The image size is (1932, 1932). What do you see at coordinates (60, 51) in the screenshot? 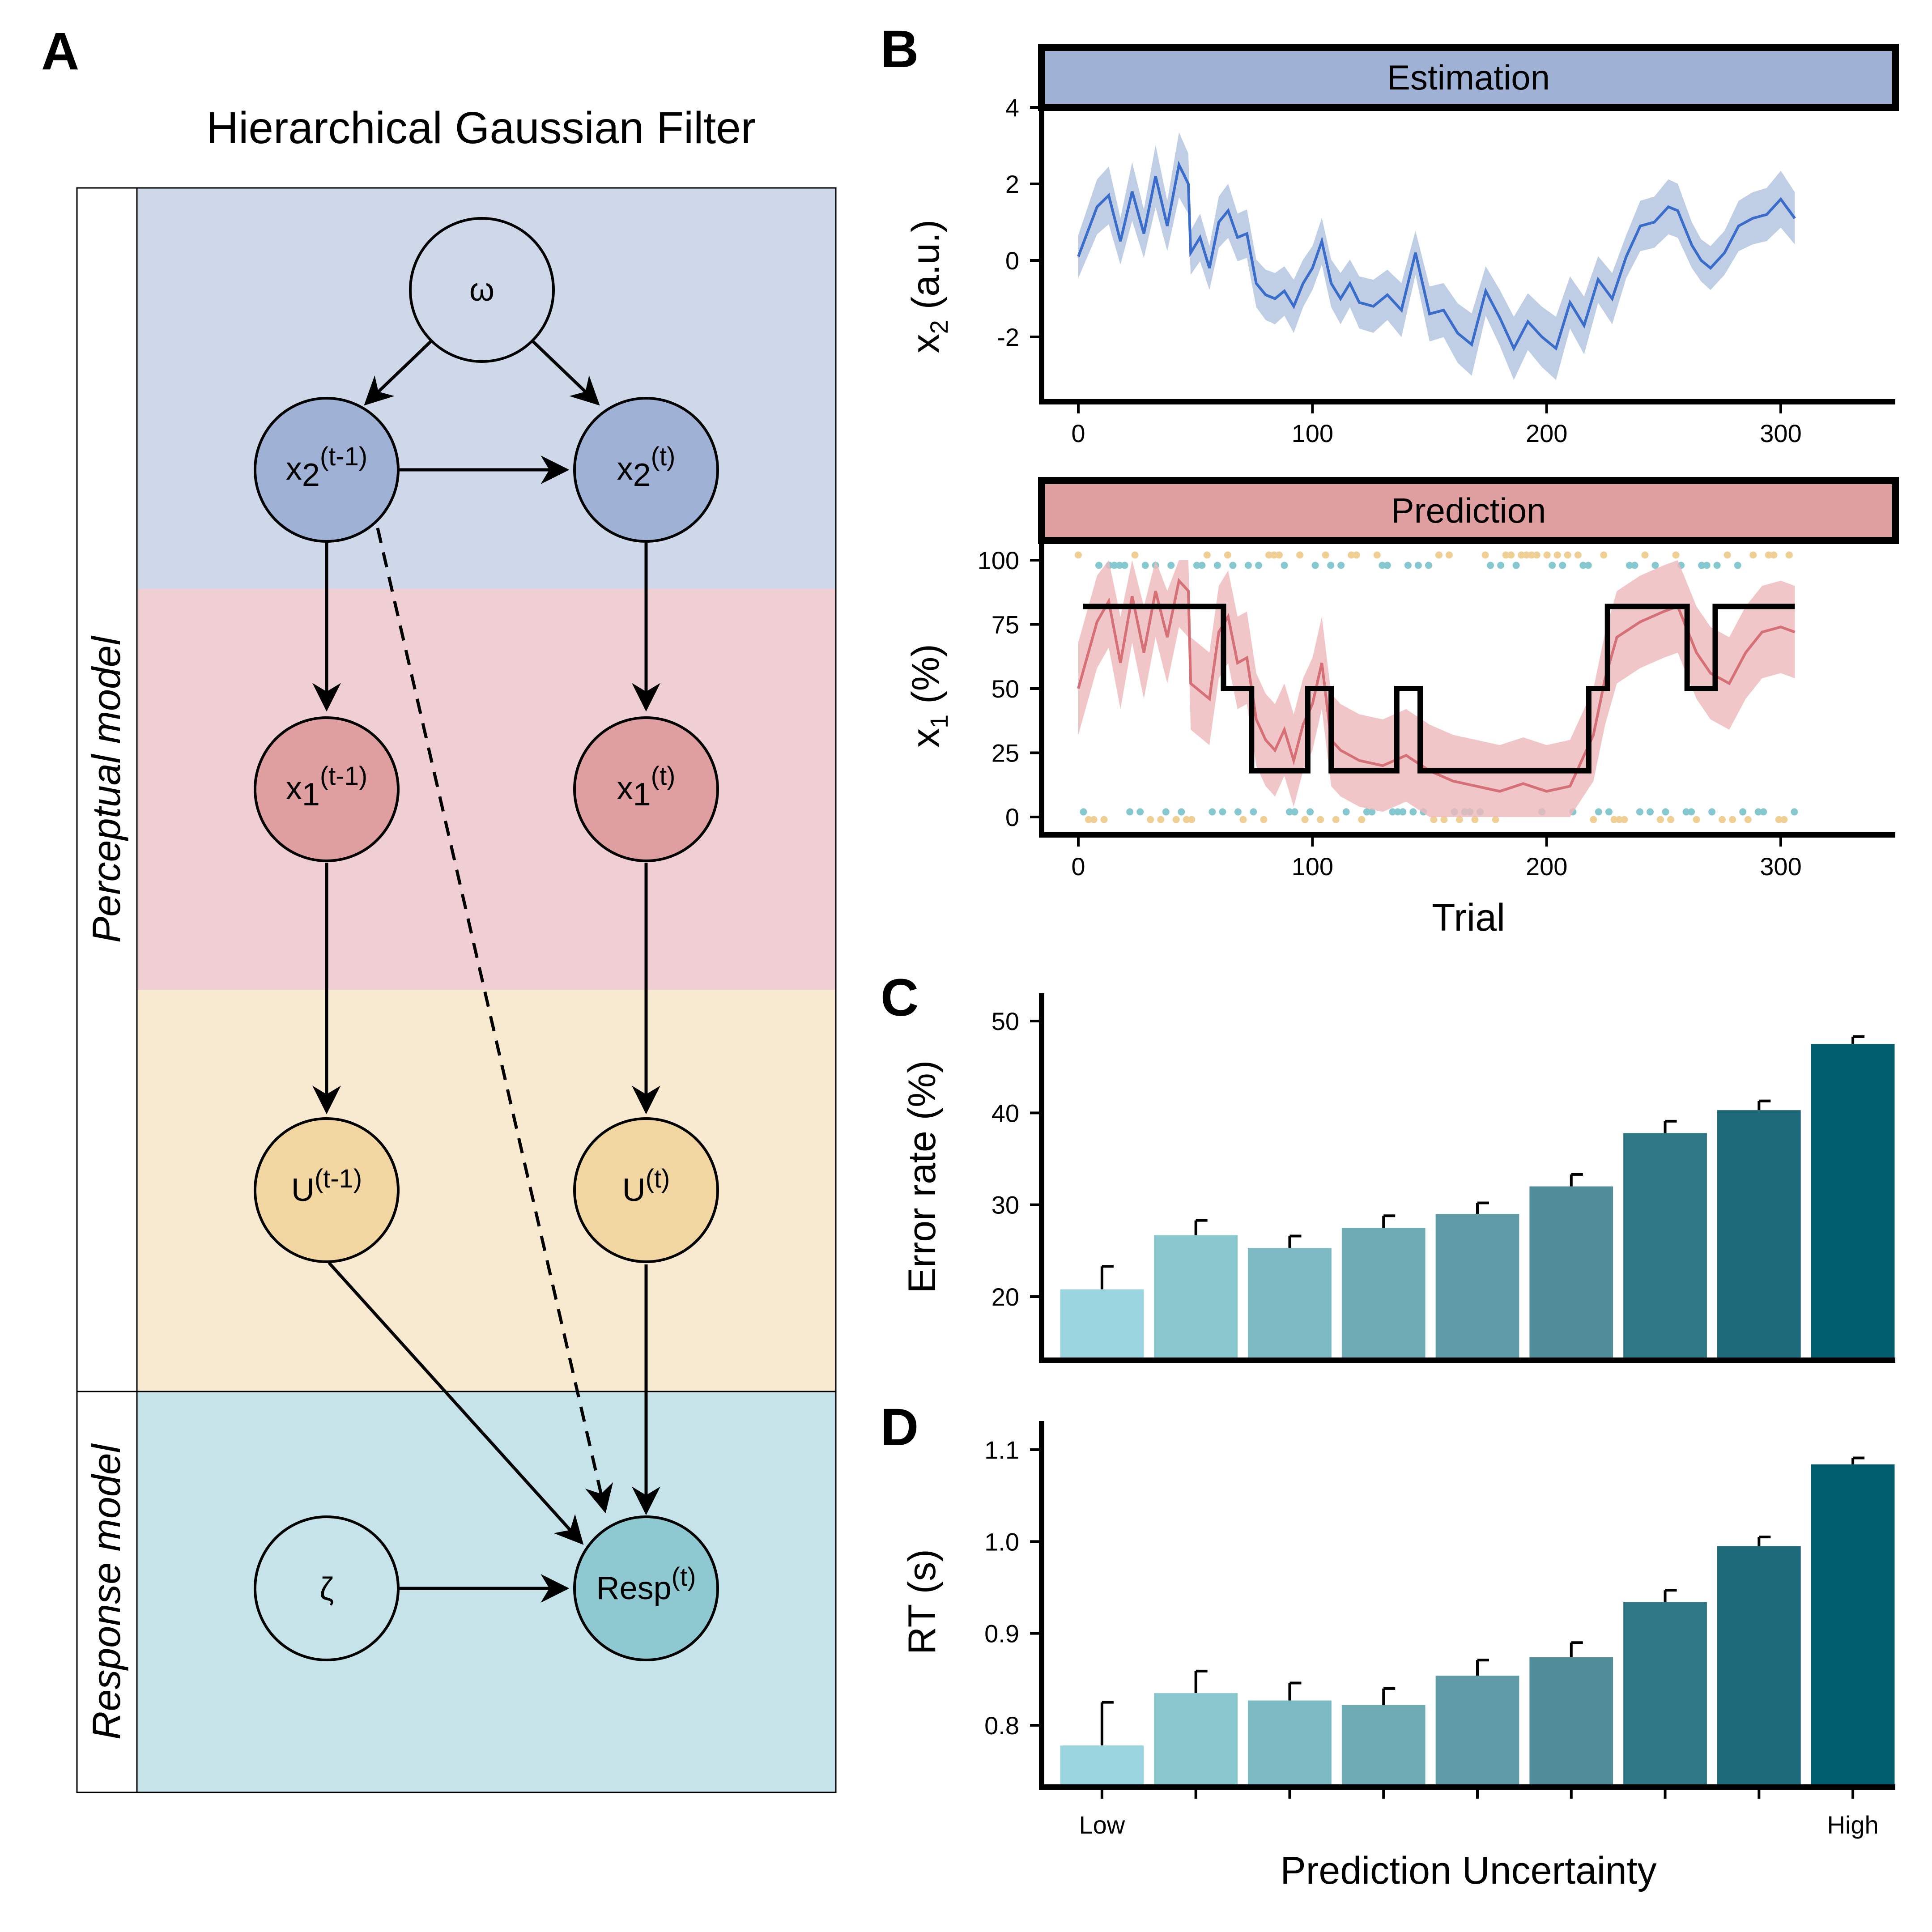
I see `panel-letter-a: A` at bounding box center [60, 51].